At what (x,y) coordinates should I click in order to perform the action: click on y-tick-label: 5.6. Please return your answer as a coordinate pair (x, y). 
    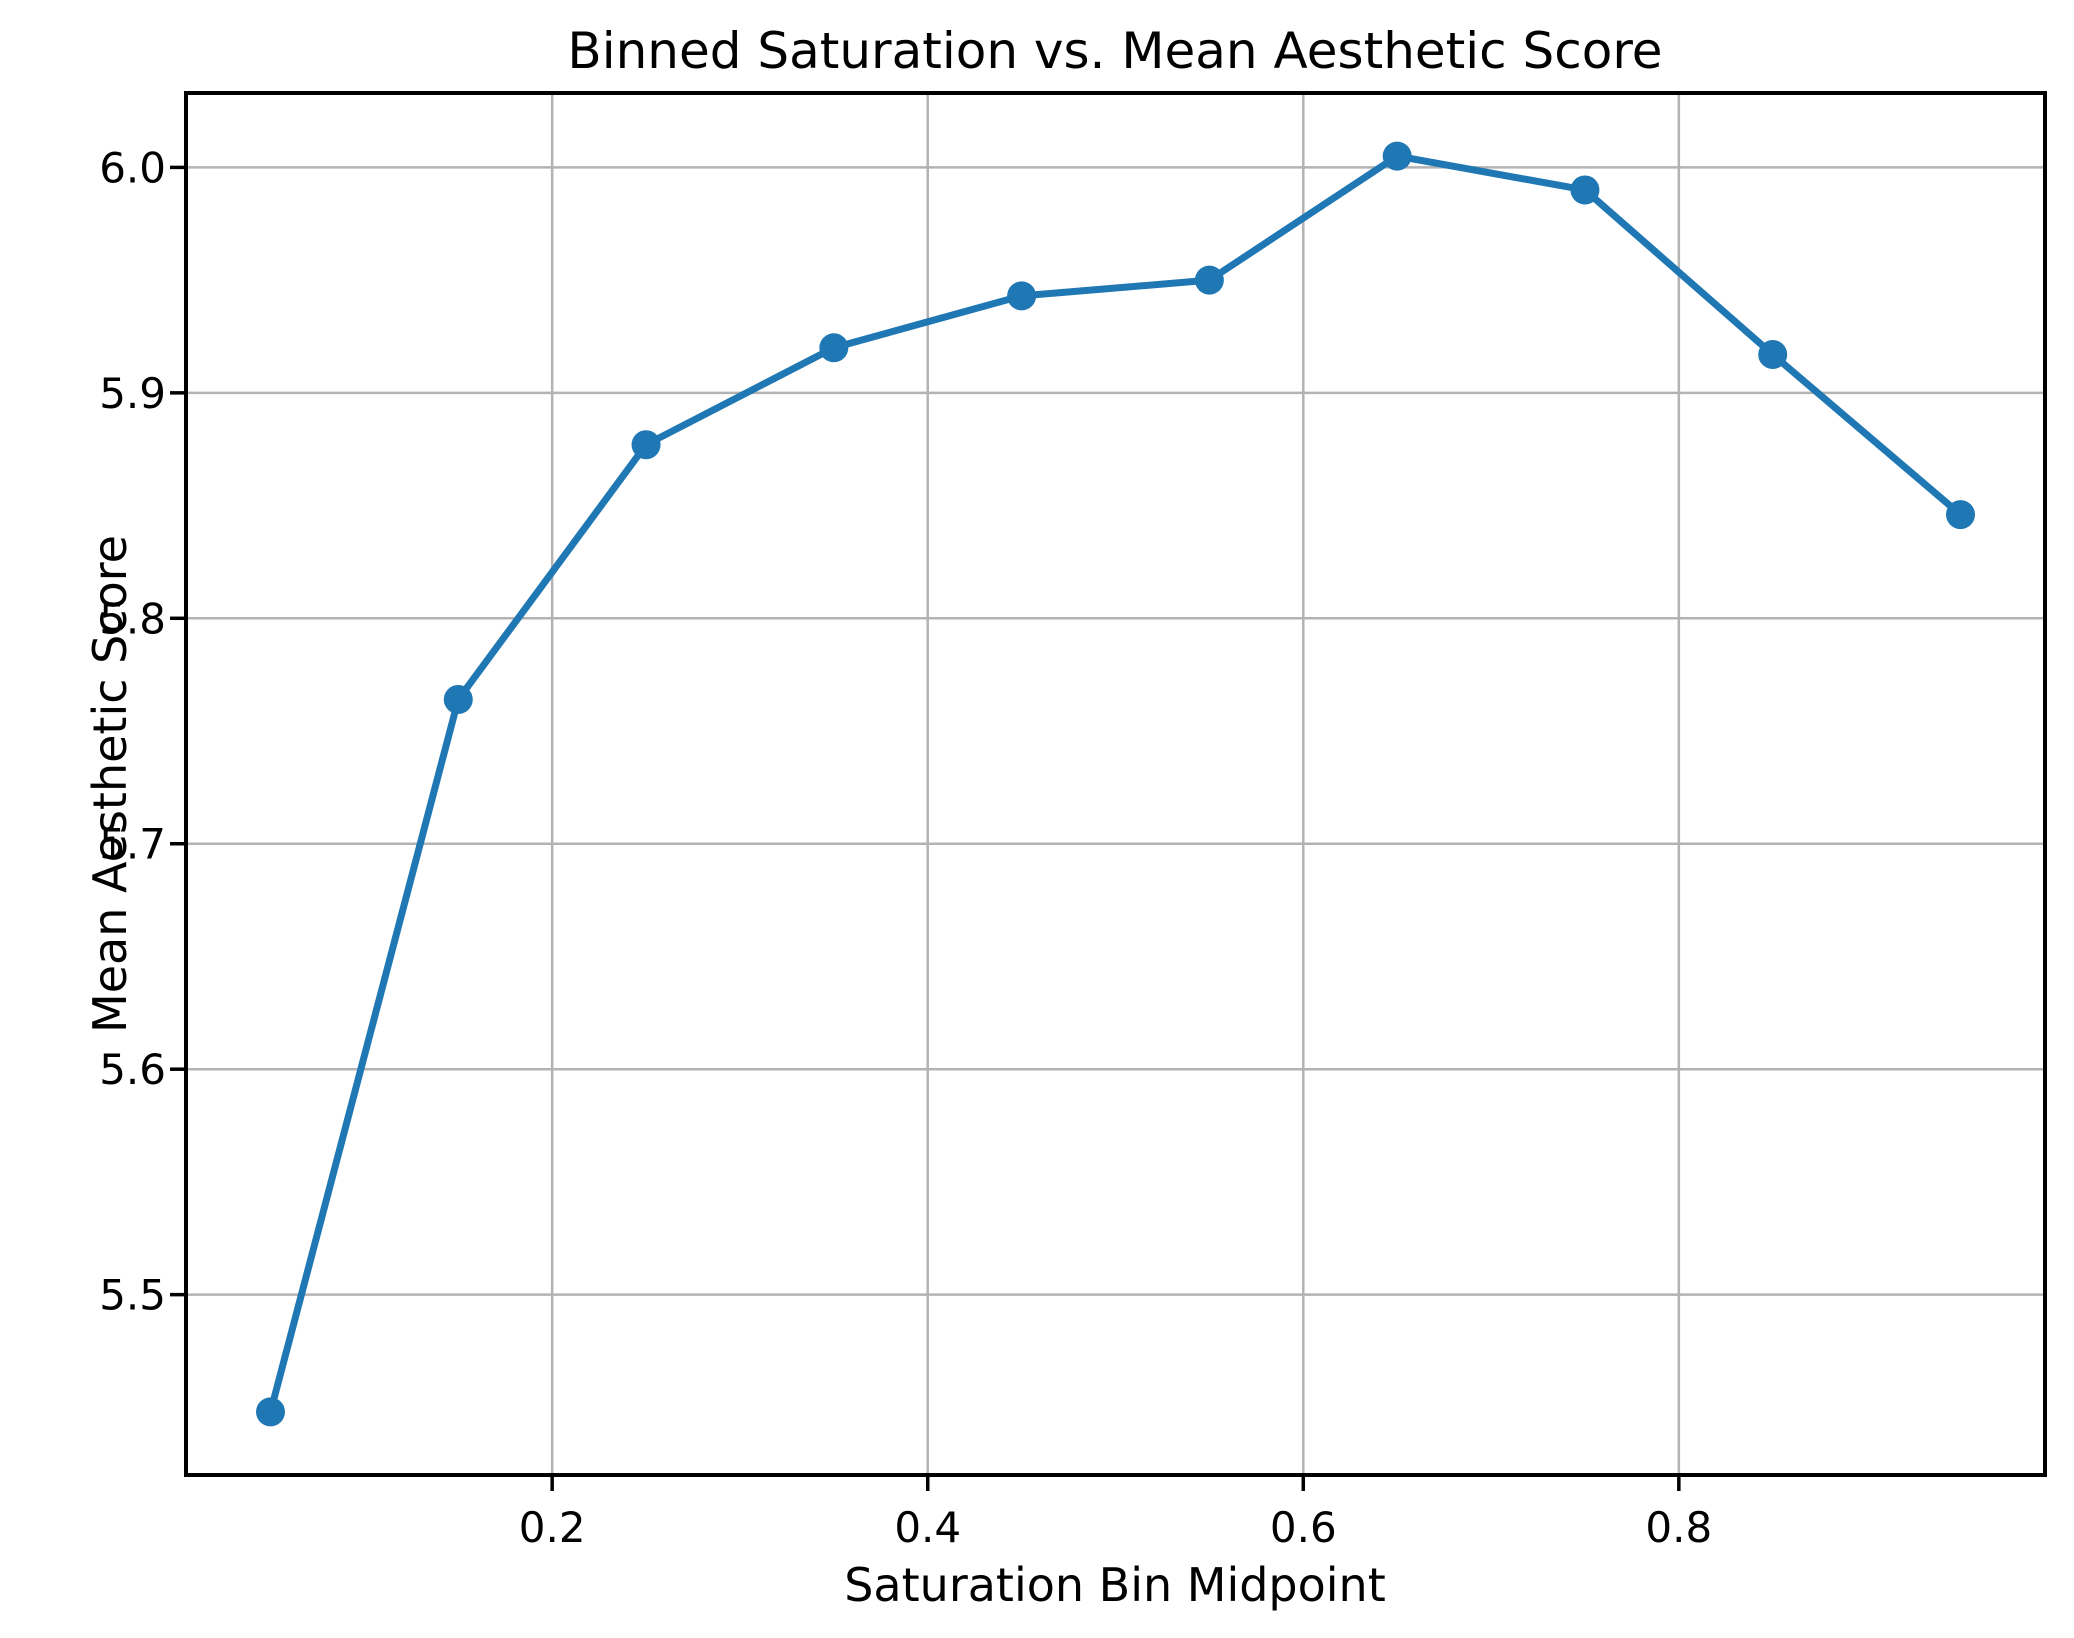
    Looking at the image, I should click on (132, 1069).